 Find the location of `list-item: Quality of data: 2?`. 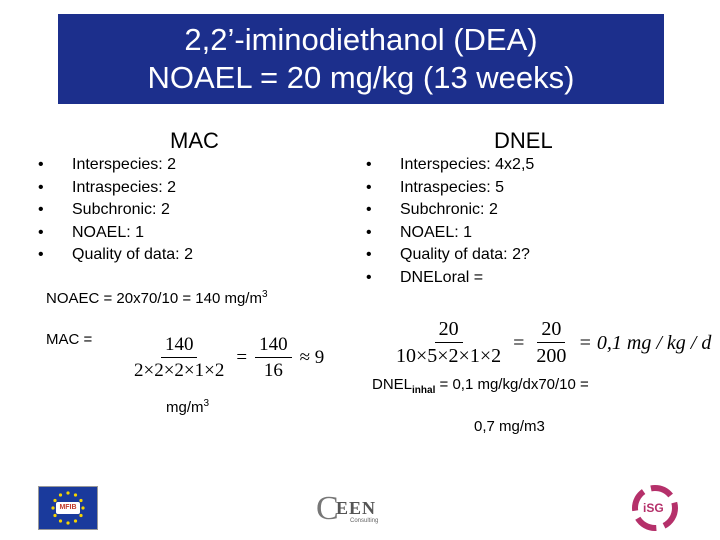

list-item: Quality of data: 2? is located at coordinates (450, 255).